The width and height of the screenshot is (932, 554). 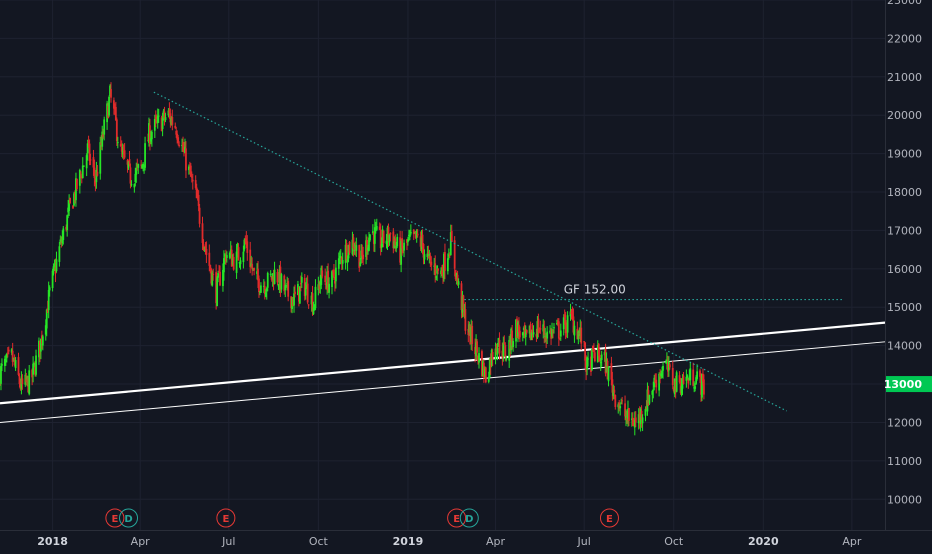 I want to click on channel-upper-line, so click(x=443, y=363).